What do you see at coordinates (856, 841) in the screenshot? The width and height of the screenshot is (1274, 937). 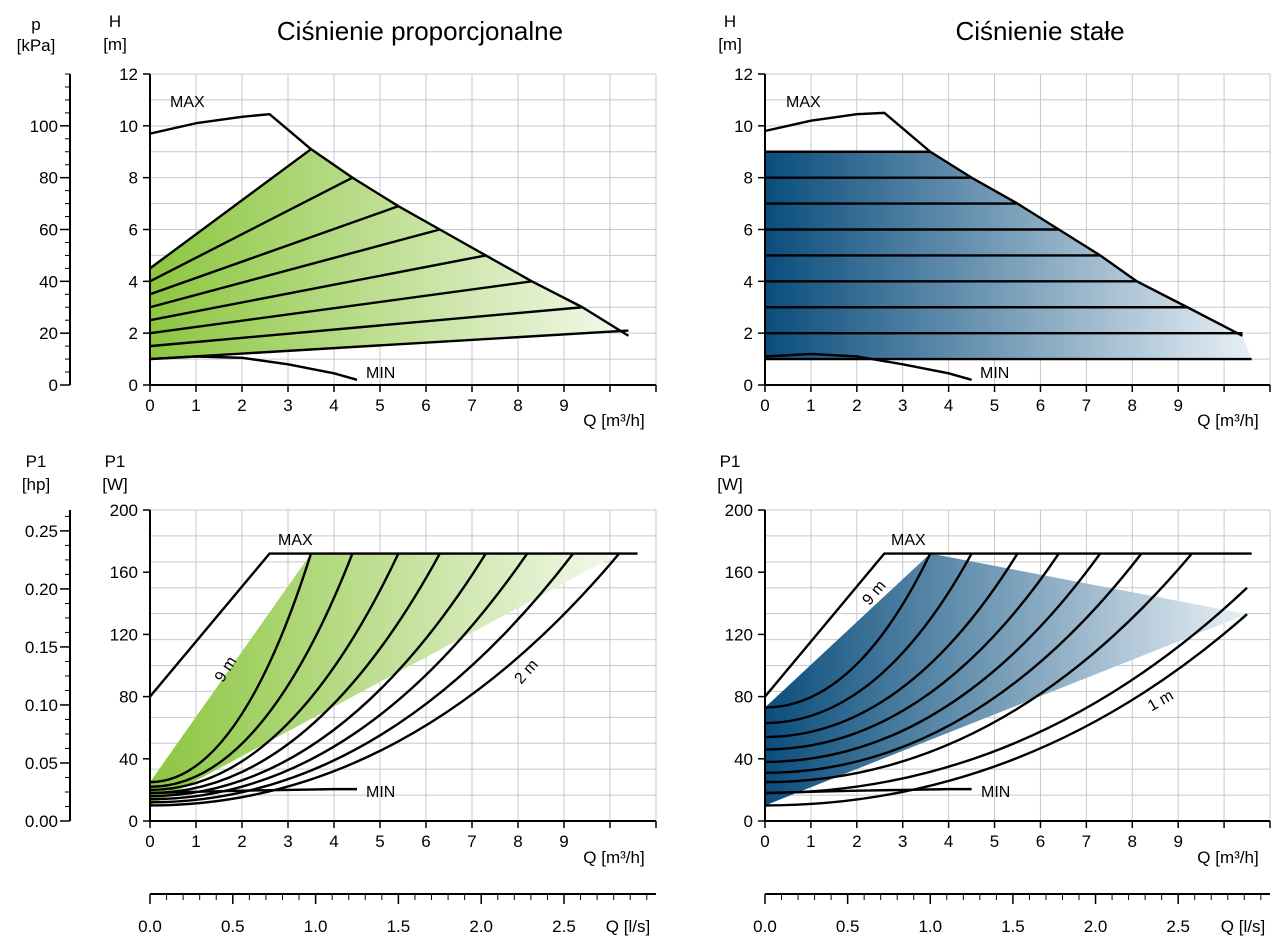 I see `power-constant-x-tick-label: 2` at bounding box center [856, 841].